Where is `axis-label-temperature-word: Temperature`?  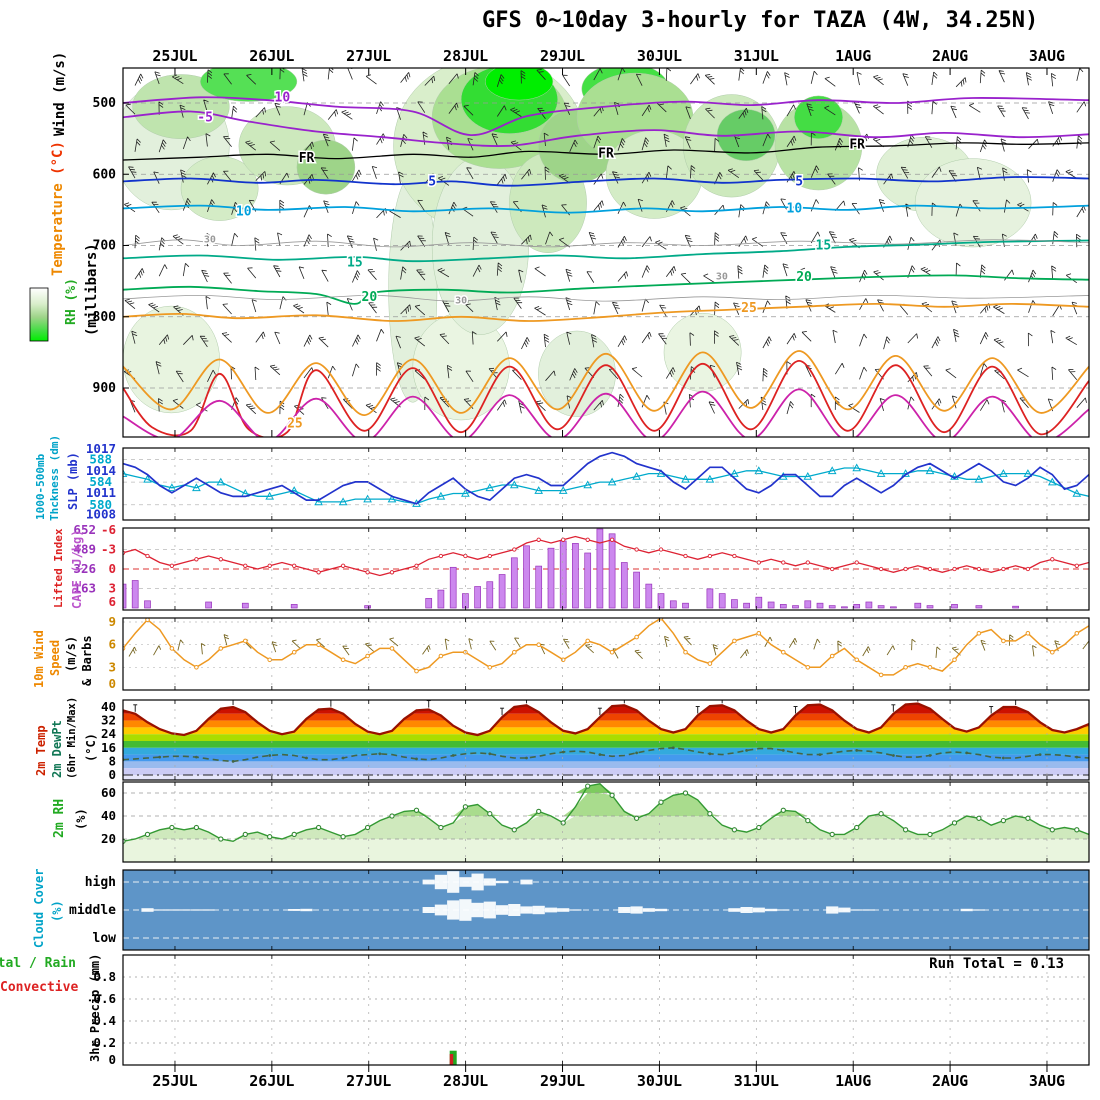
axis-label-temperature-word: Temperature is located at coordinates (58, 229).